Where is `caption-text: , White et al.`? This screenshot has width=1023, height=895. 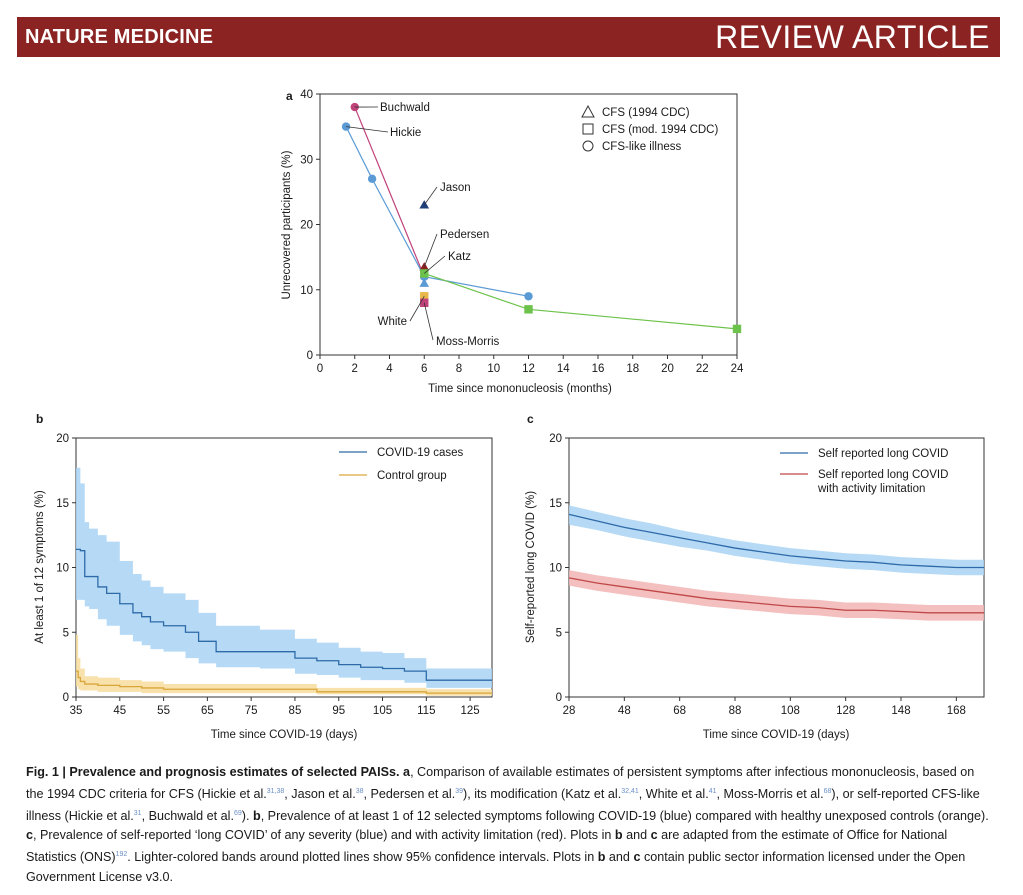 caption-text: , White et al. is located at coordinates (673, 794).